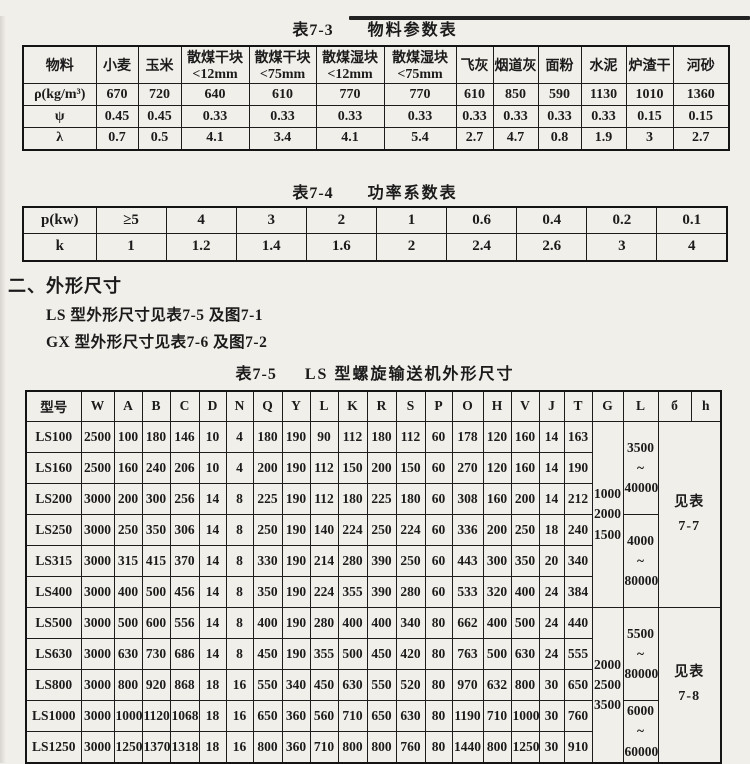 The height and width of the screenshot is (764, 750). I want to click on cell: 360, so click(296, 747).